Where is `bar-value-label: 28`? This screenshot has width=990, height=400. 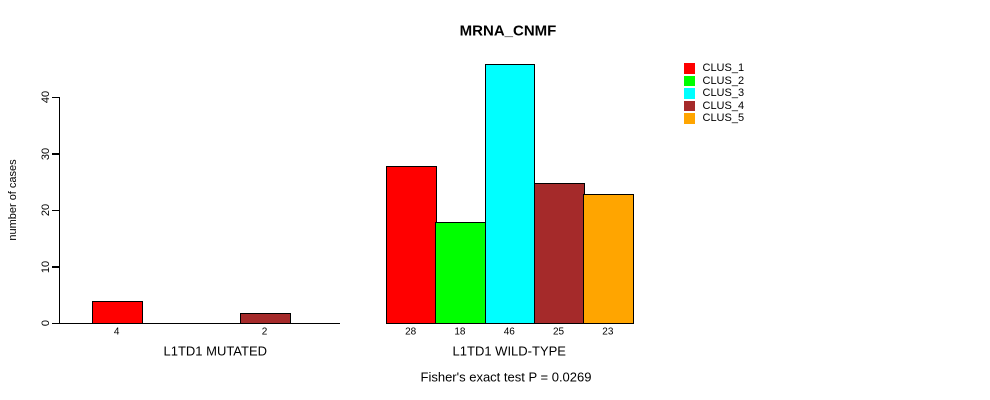 bar-value-label: 28 is located at coordinates (411, 332).